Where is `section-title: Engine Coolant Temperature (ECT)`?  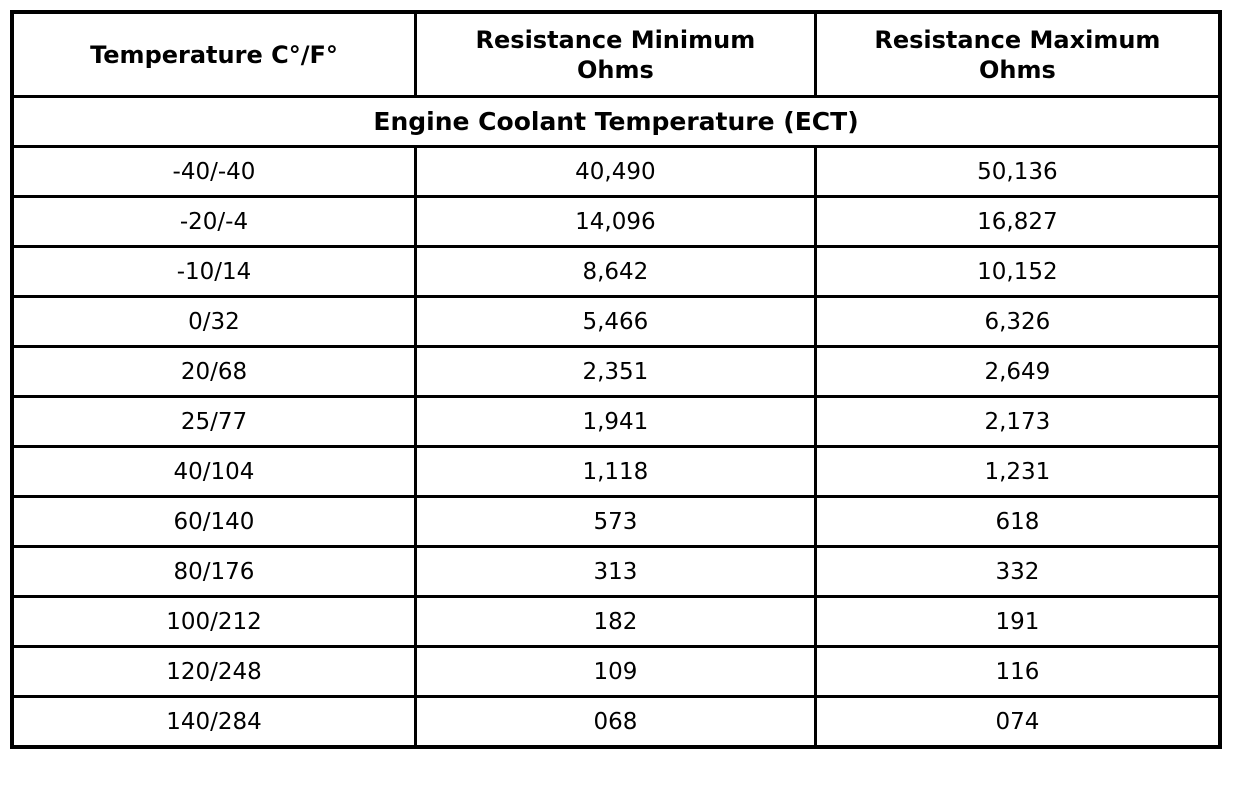
section-title: Engine Coolant Temperature (ECT) is located at coordinates (616, 121).